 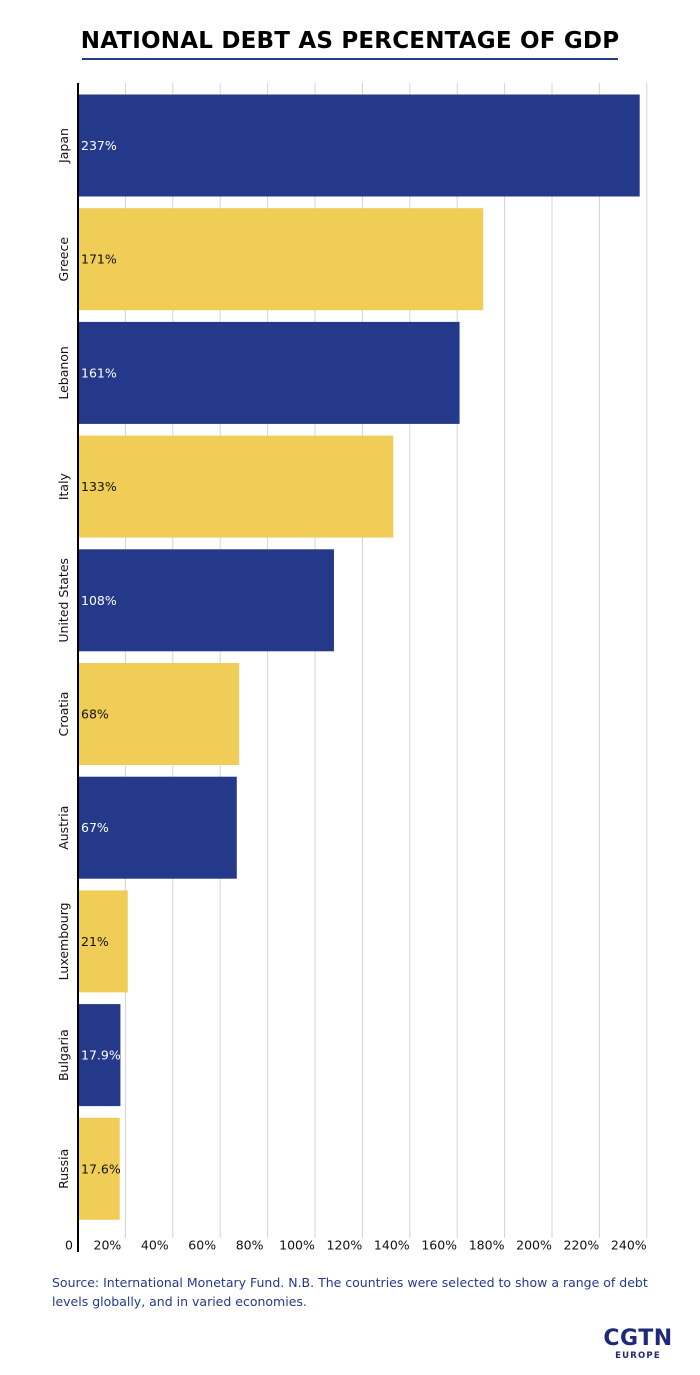 What do you see at coordinates (63, 373) in the screenshot?
I see `category-label: Lebanon` at bounding box center [63, 373].